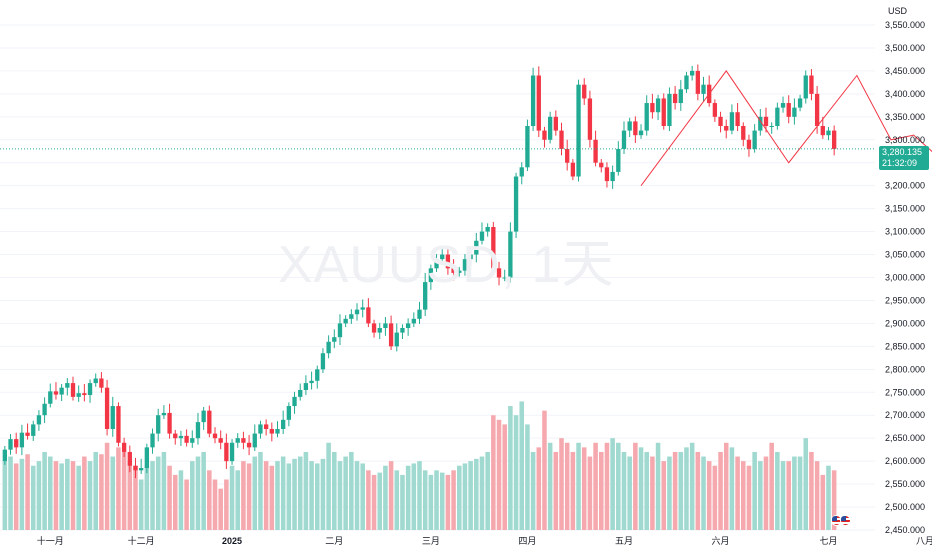 This screenshot has width=932, height=550. Describe the element at coordinates (905, 94) in the screenshot. I see `y-tick-label: 3,400.000` at that location.